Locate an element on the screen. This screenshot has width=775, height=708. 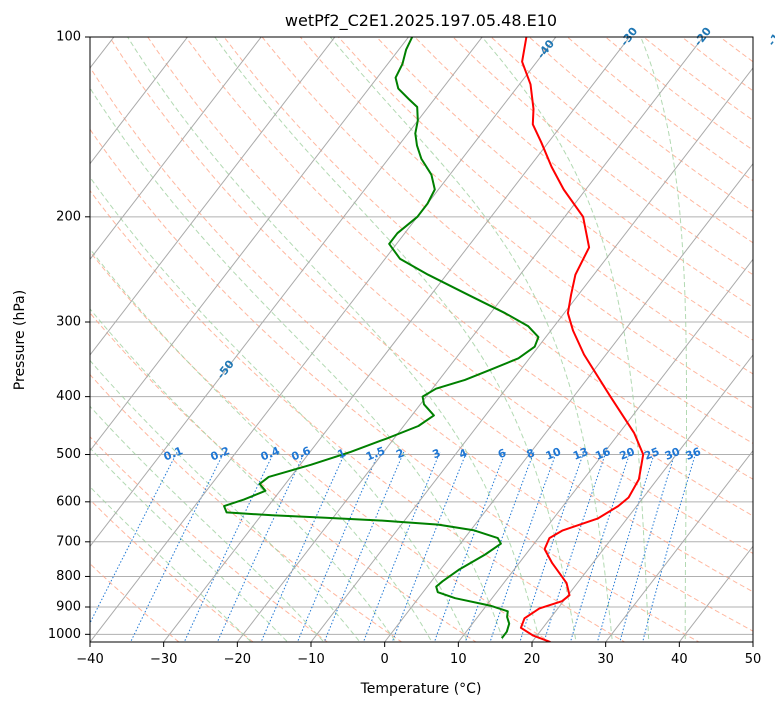
y-tick-label: 1000 is located at coordinates (64, 634).